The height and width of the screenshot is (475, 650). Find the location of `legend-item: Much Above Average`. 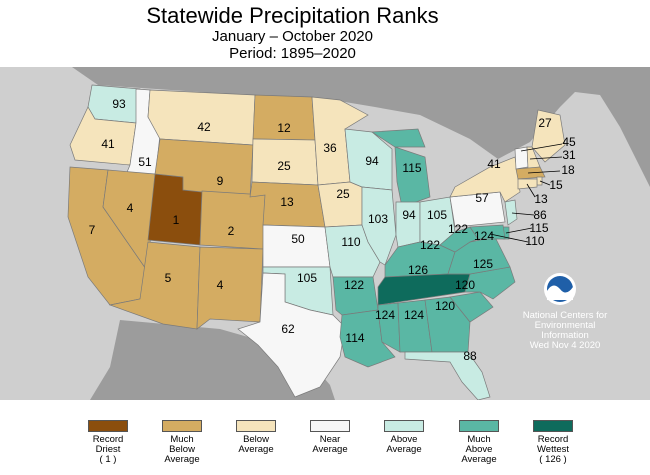

legend-item: Much Above Average is located at coordinates (479, 442).